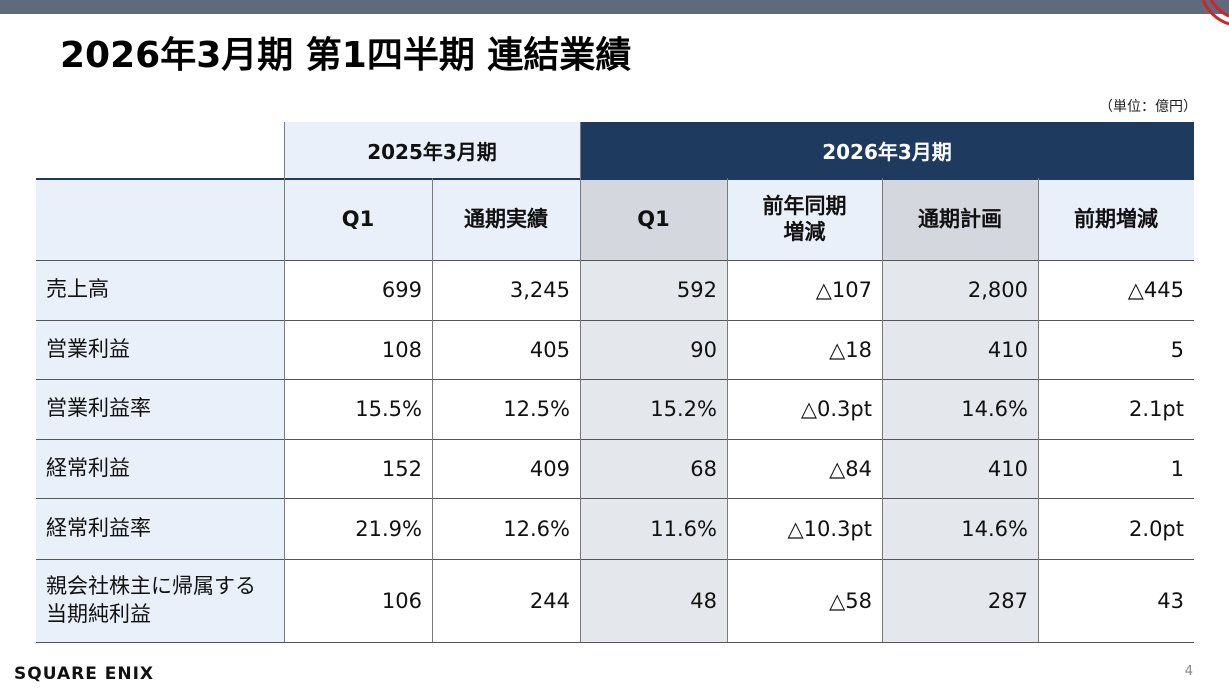  Describe the element at coordinates (432, 150) in the screenshot. I see `group-header-prev-fy: 2025年3月期` at that location.